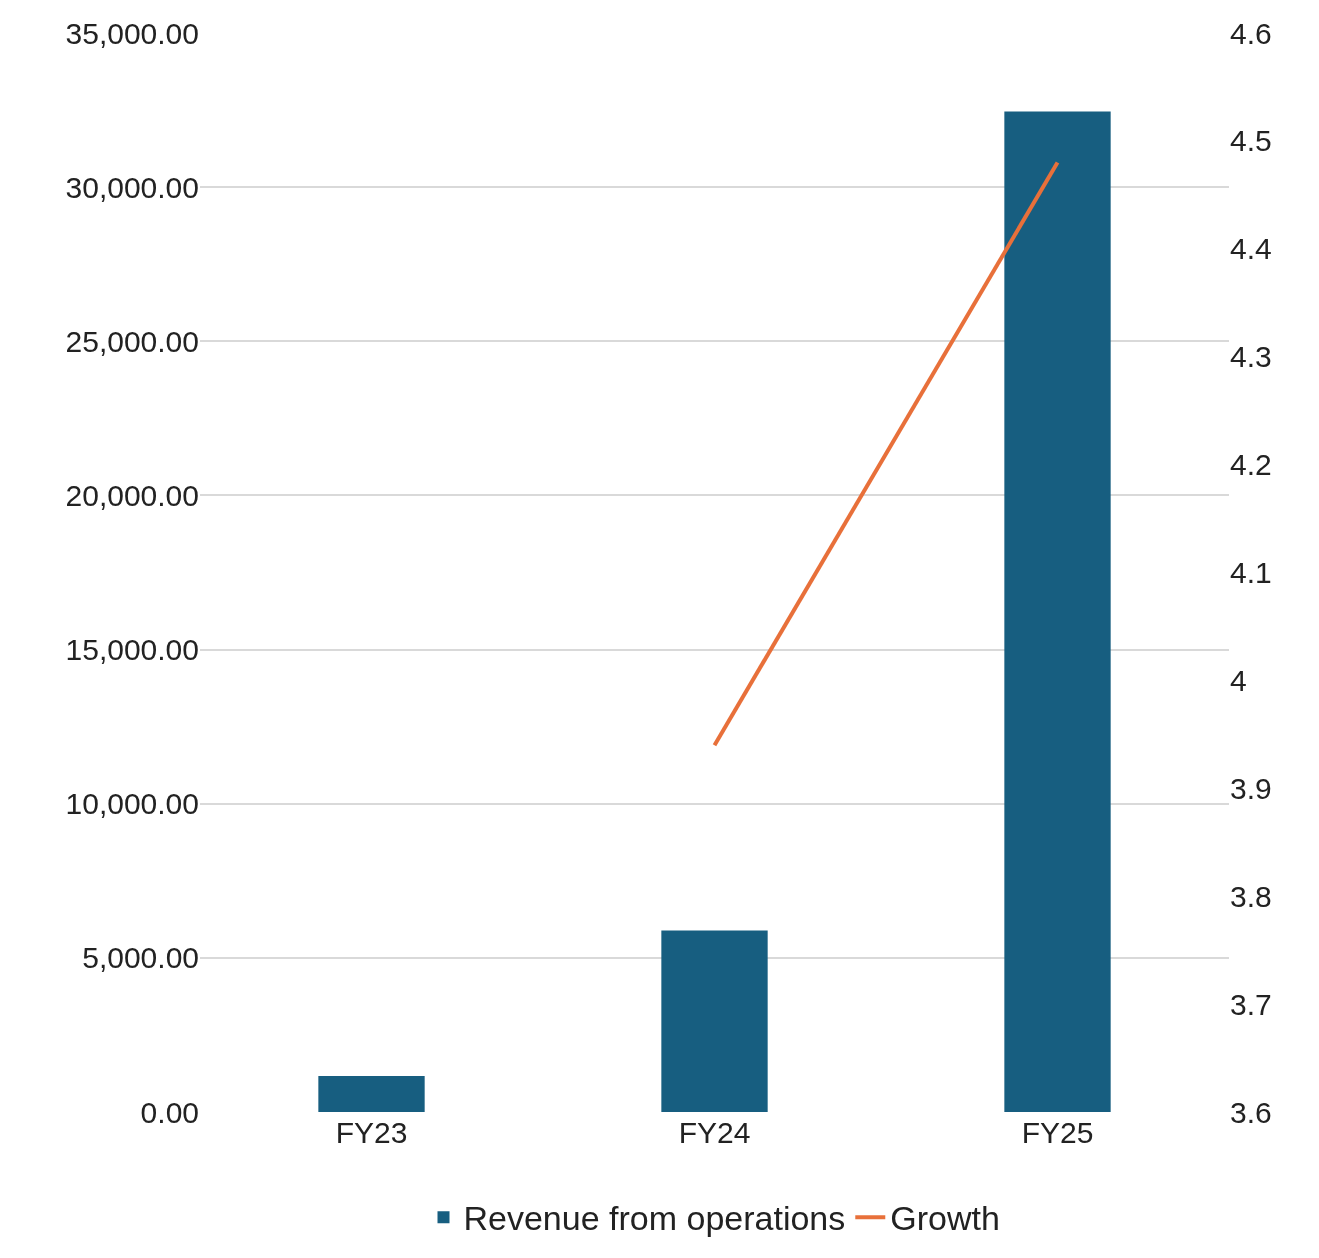 The height and width of the screenshot is (1258, 1319). What do you see at coordinates (1251, 1004) in the screenshot?
I see `y2-tick-label: 3.7` at bounding box center [1251, 1004].